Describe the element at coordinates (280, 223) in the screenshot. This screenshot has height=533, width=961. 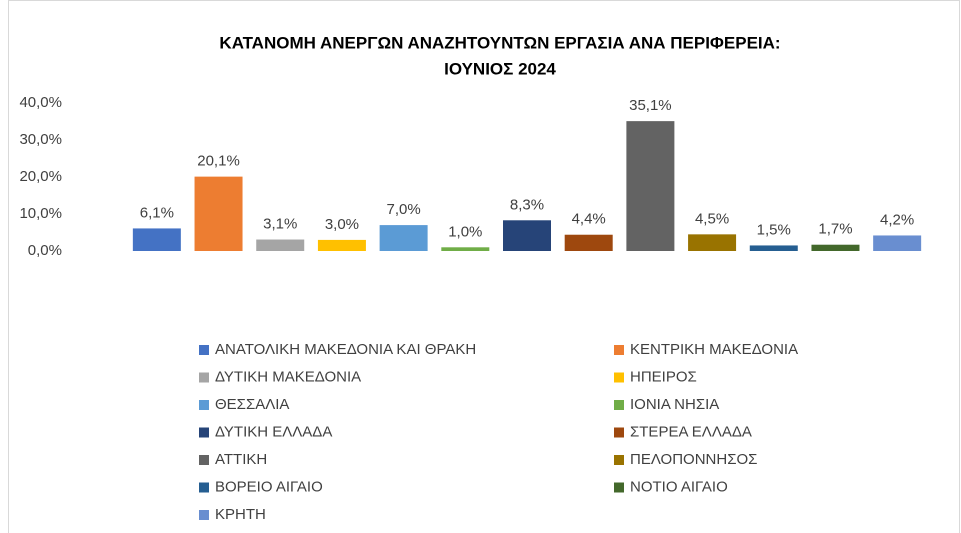
I see `data-label: 3,1%` at that location.